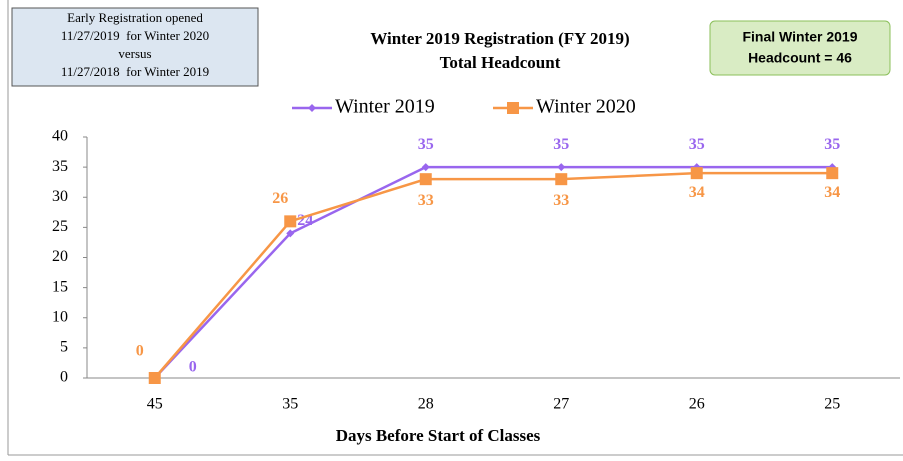 This screenshot has height=461, width=903. Describe the element at coordinates (64, 347) in the screenshot. I see `y-tick-label: 5` at that location.